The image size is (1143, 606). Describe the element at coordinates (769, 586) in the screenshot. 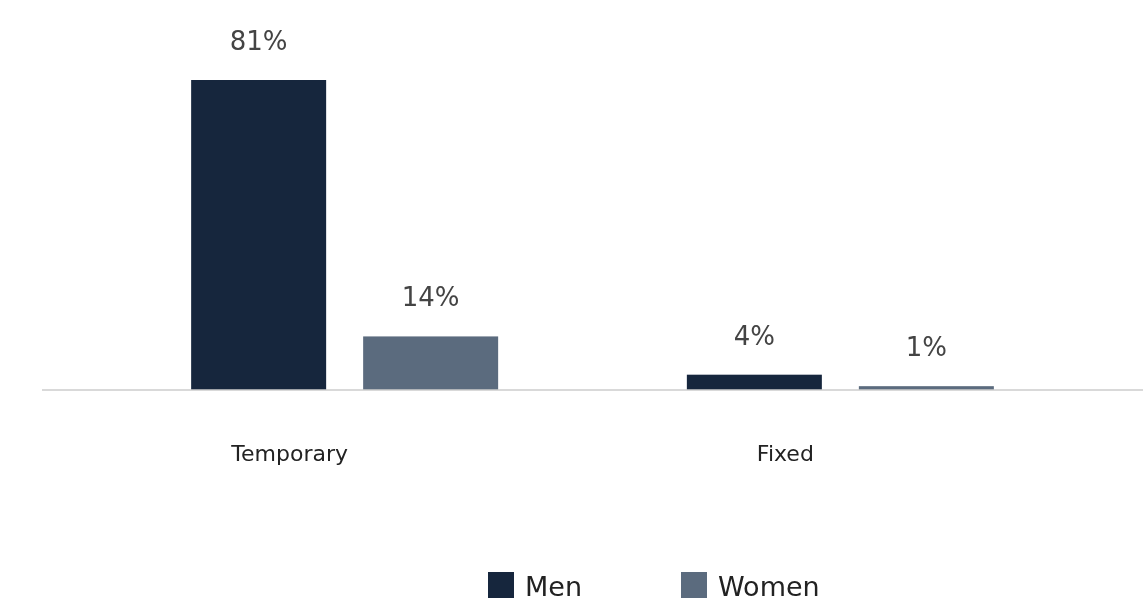

I see `legend-label: Women` at that location.